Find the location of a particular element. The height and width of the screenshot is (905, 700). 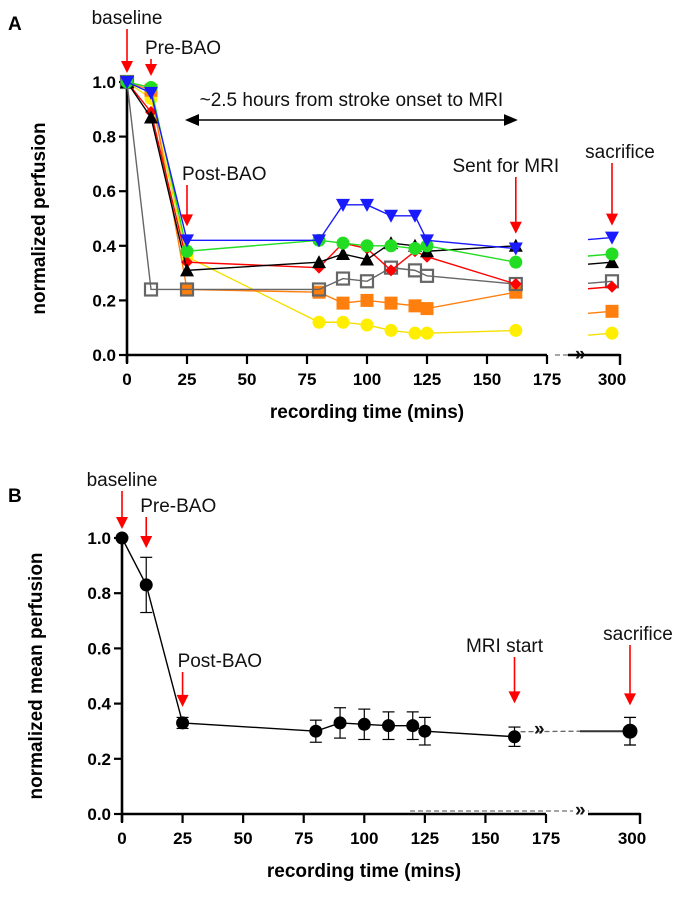

y-tick-label: 0.2 is located at coordinates (104, 300).